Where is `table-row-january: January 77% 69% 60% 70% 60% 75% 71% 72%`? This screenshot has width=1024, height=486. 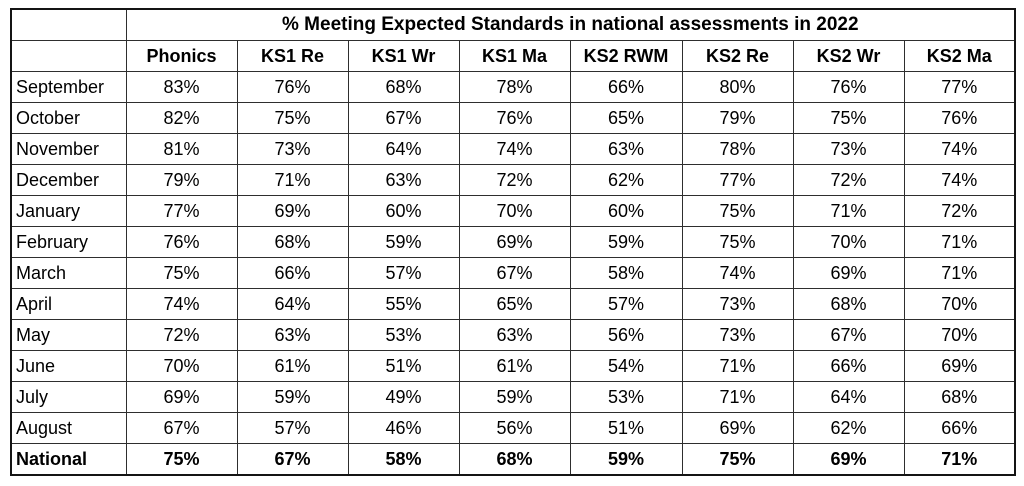
table-row-january: January 77% 69% 60% 70% 60% 75% 71% 72% is located at coordinates (513, 211).